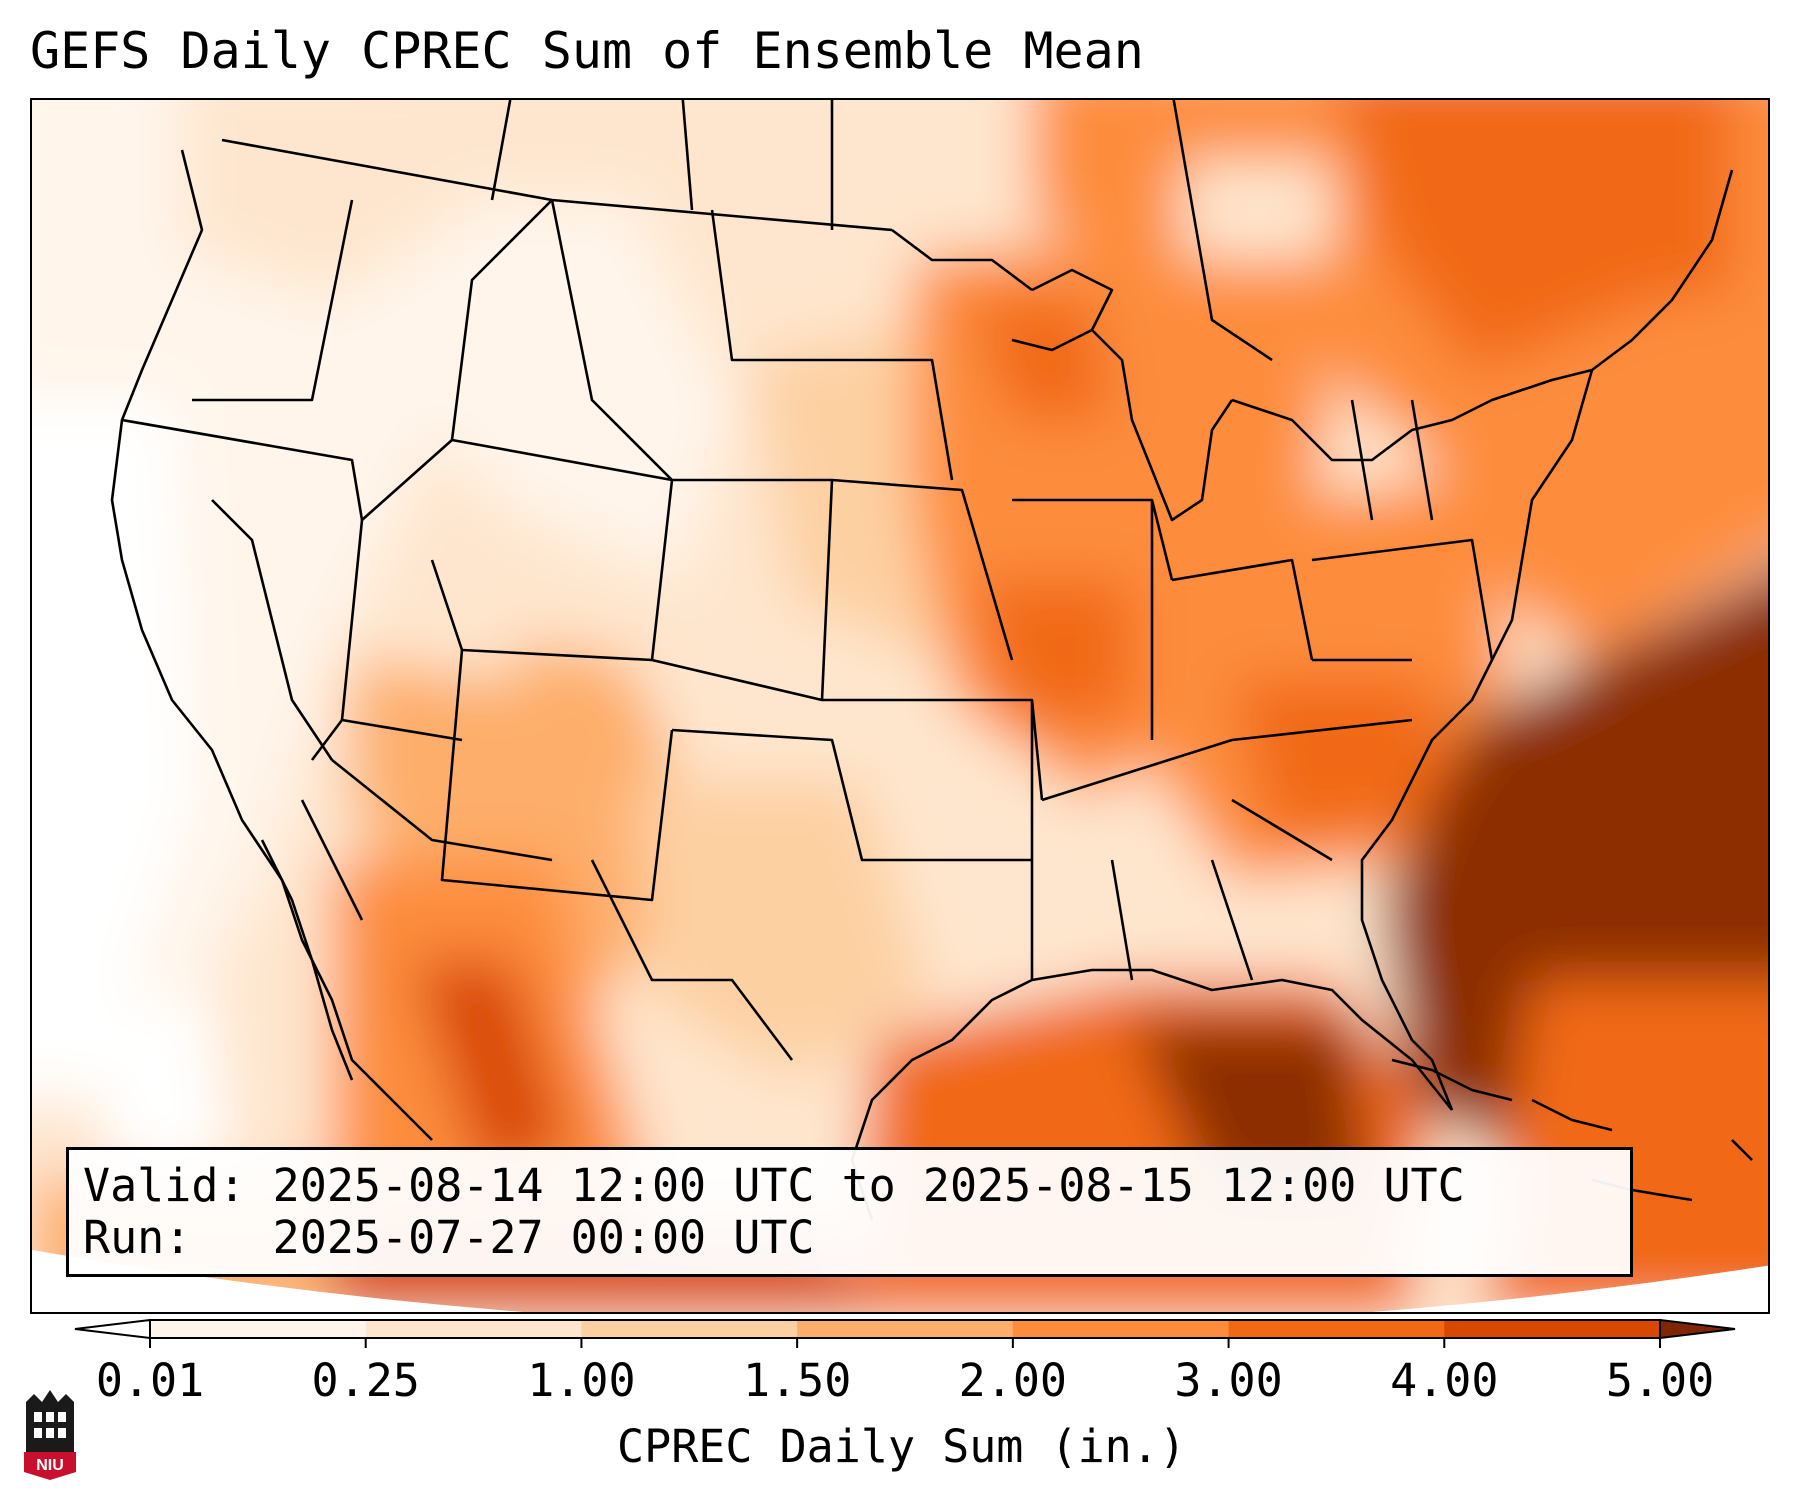  What do you see at coordinates (1228, 1380) in the screenshot?
I see `colorbar-tick-label: 3.00` at bounding box center [1228, 1380].